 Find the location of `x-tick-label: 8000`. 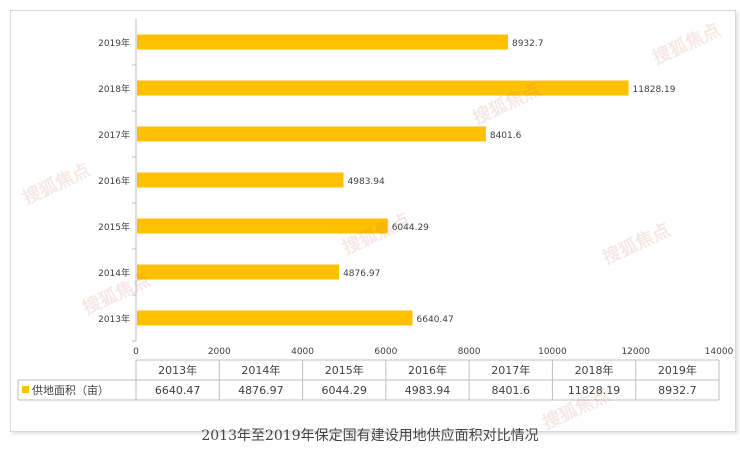

x-tick-label: 8000 is located at coordinates (469, 352).